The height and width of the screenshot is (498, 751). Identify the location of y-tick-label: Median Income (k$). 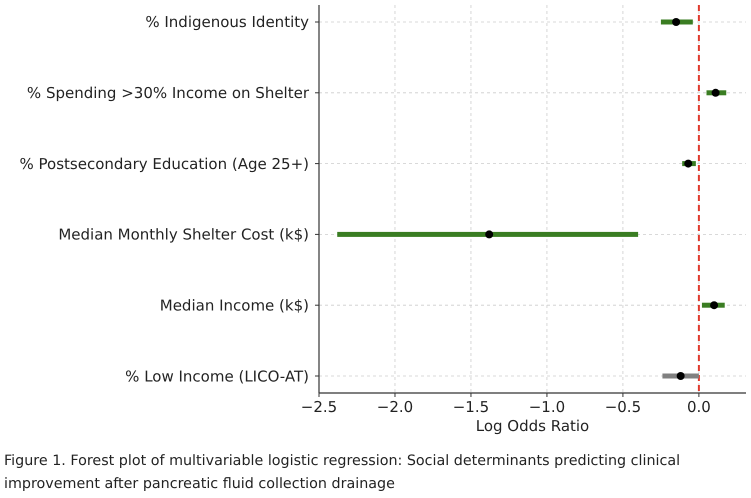
(234, 305).